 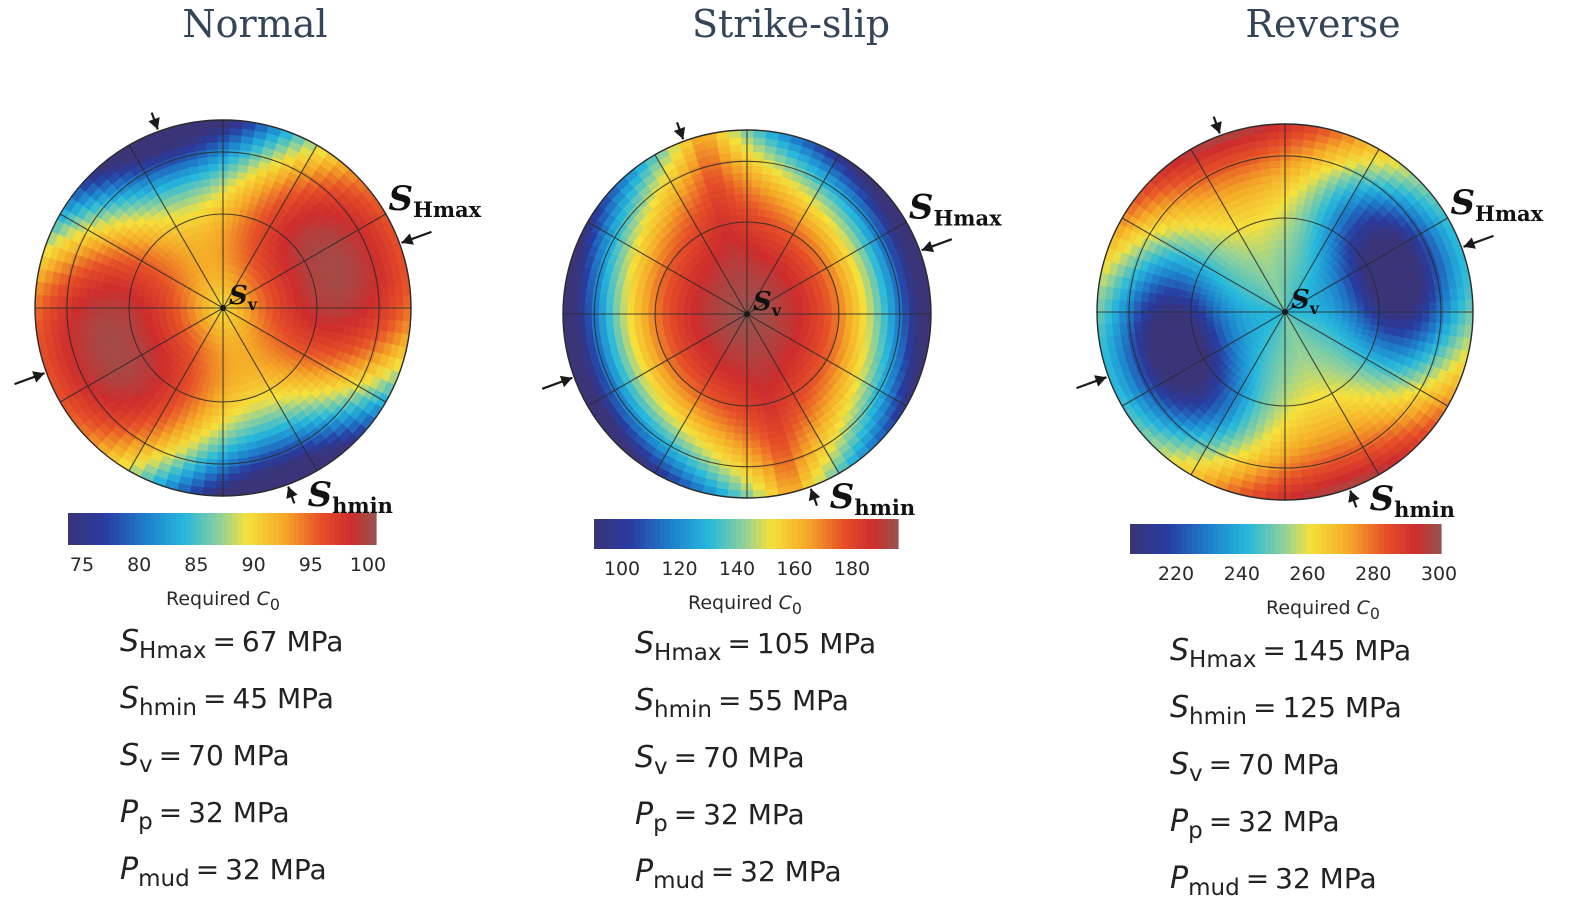 I want to click on colorbar-tick-label: 160, so click(x=794, y=569).